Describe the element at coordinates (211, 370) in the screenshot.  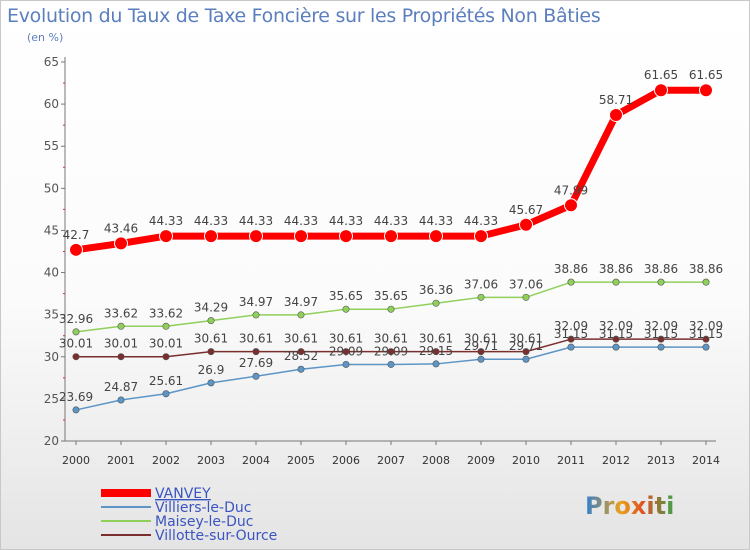
I see `data-label: 26.9` at that location.